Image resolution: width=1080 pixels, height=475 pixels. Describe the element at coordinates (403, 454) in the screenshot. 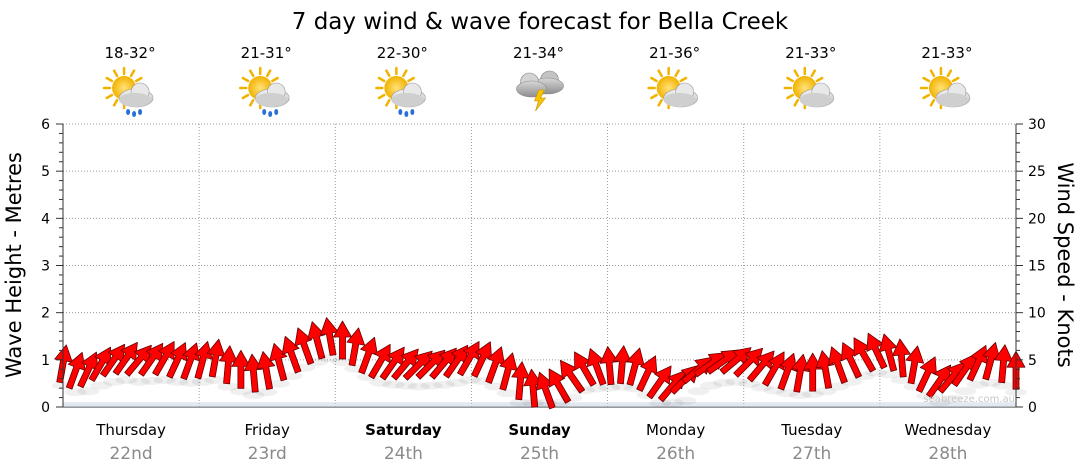

I see `day-date: 24th` at that location.